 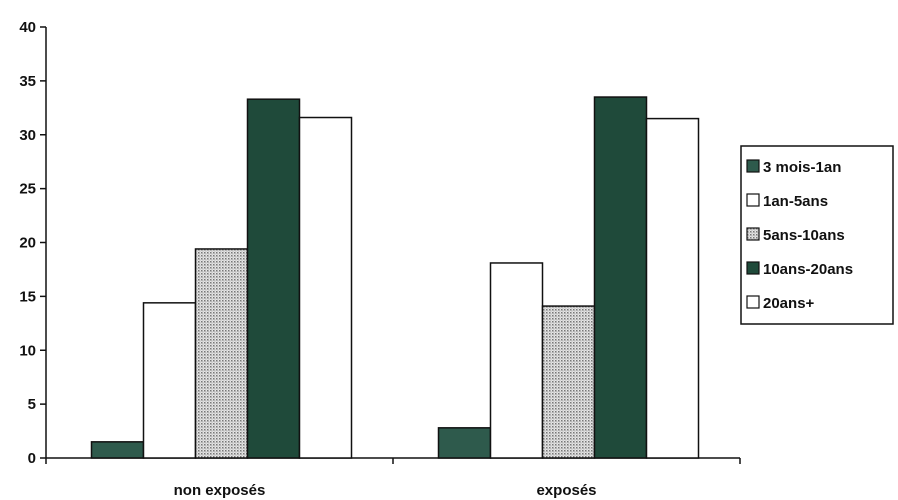 What do you see at coordinates (802, 167) in the screenshot?
I see `legend-label: 3 mois-1an` at bounding box center [802, 167].